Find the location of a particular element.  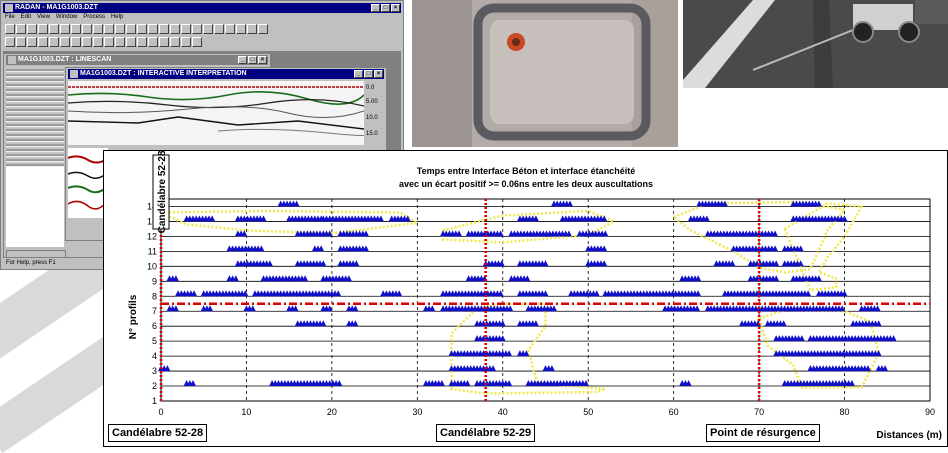

gpr-profile is located at coordinates (216, 113).